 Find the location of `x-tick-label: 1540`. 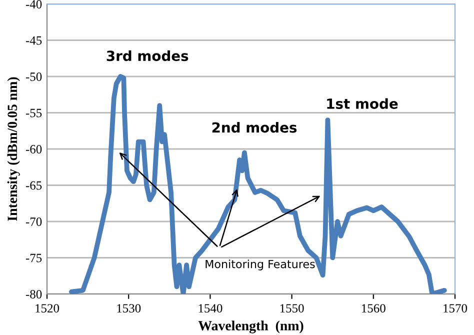

x-tick-label: 1540 is located at coordinates (210, 308).